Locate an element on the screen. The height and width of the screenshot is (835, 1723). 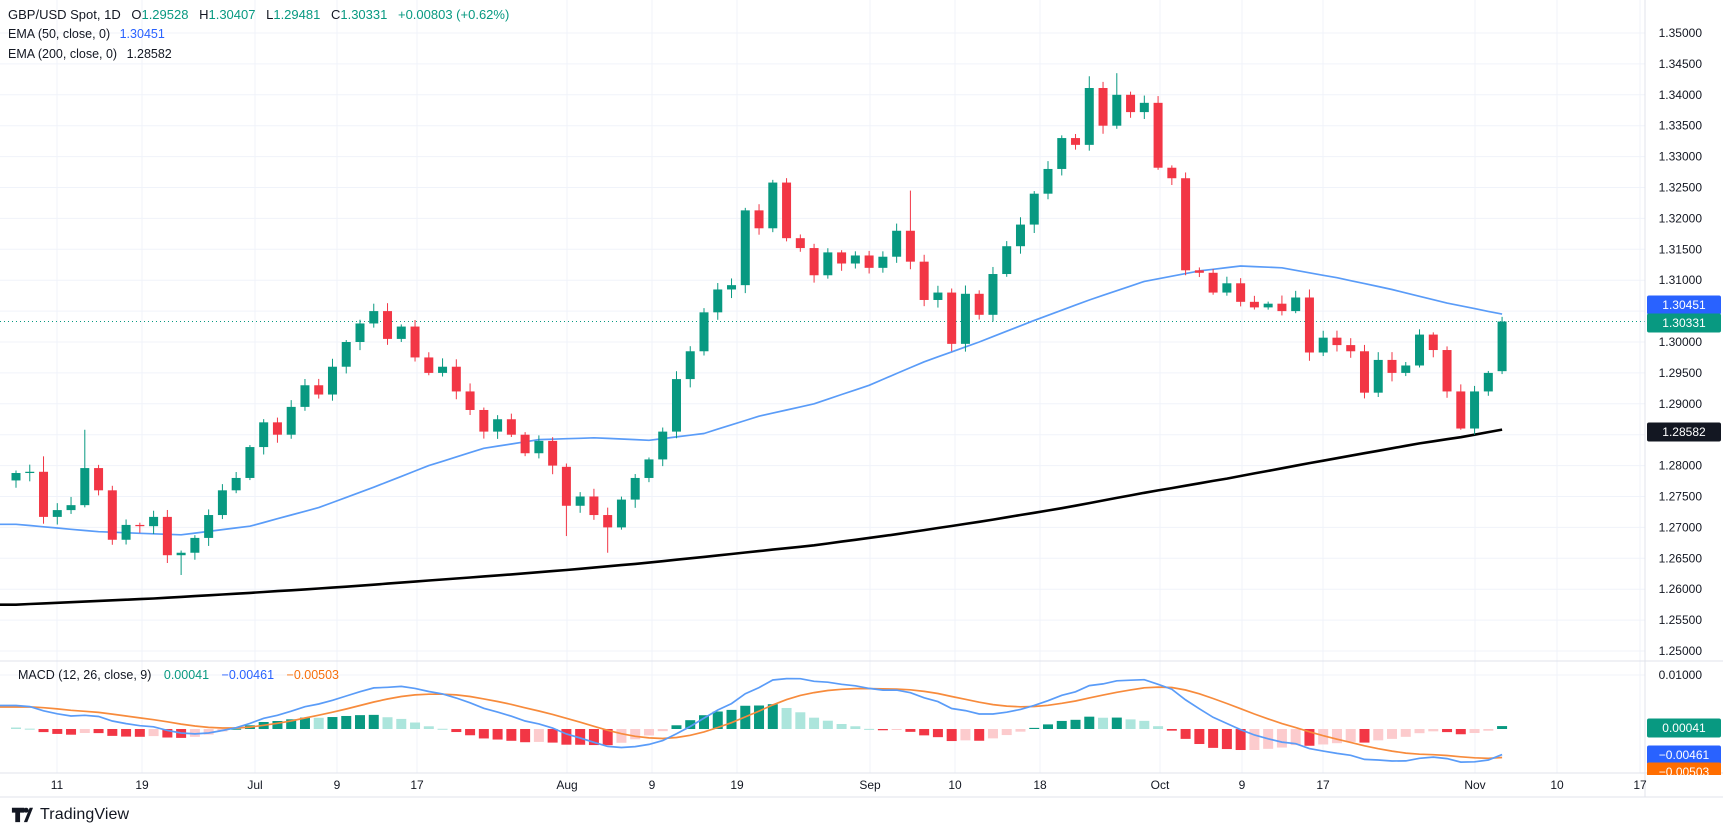
price-axis-label: 1.29500 is located at coordinates (1681, 373).